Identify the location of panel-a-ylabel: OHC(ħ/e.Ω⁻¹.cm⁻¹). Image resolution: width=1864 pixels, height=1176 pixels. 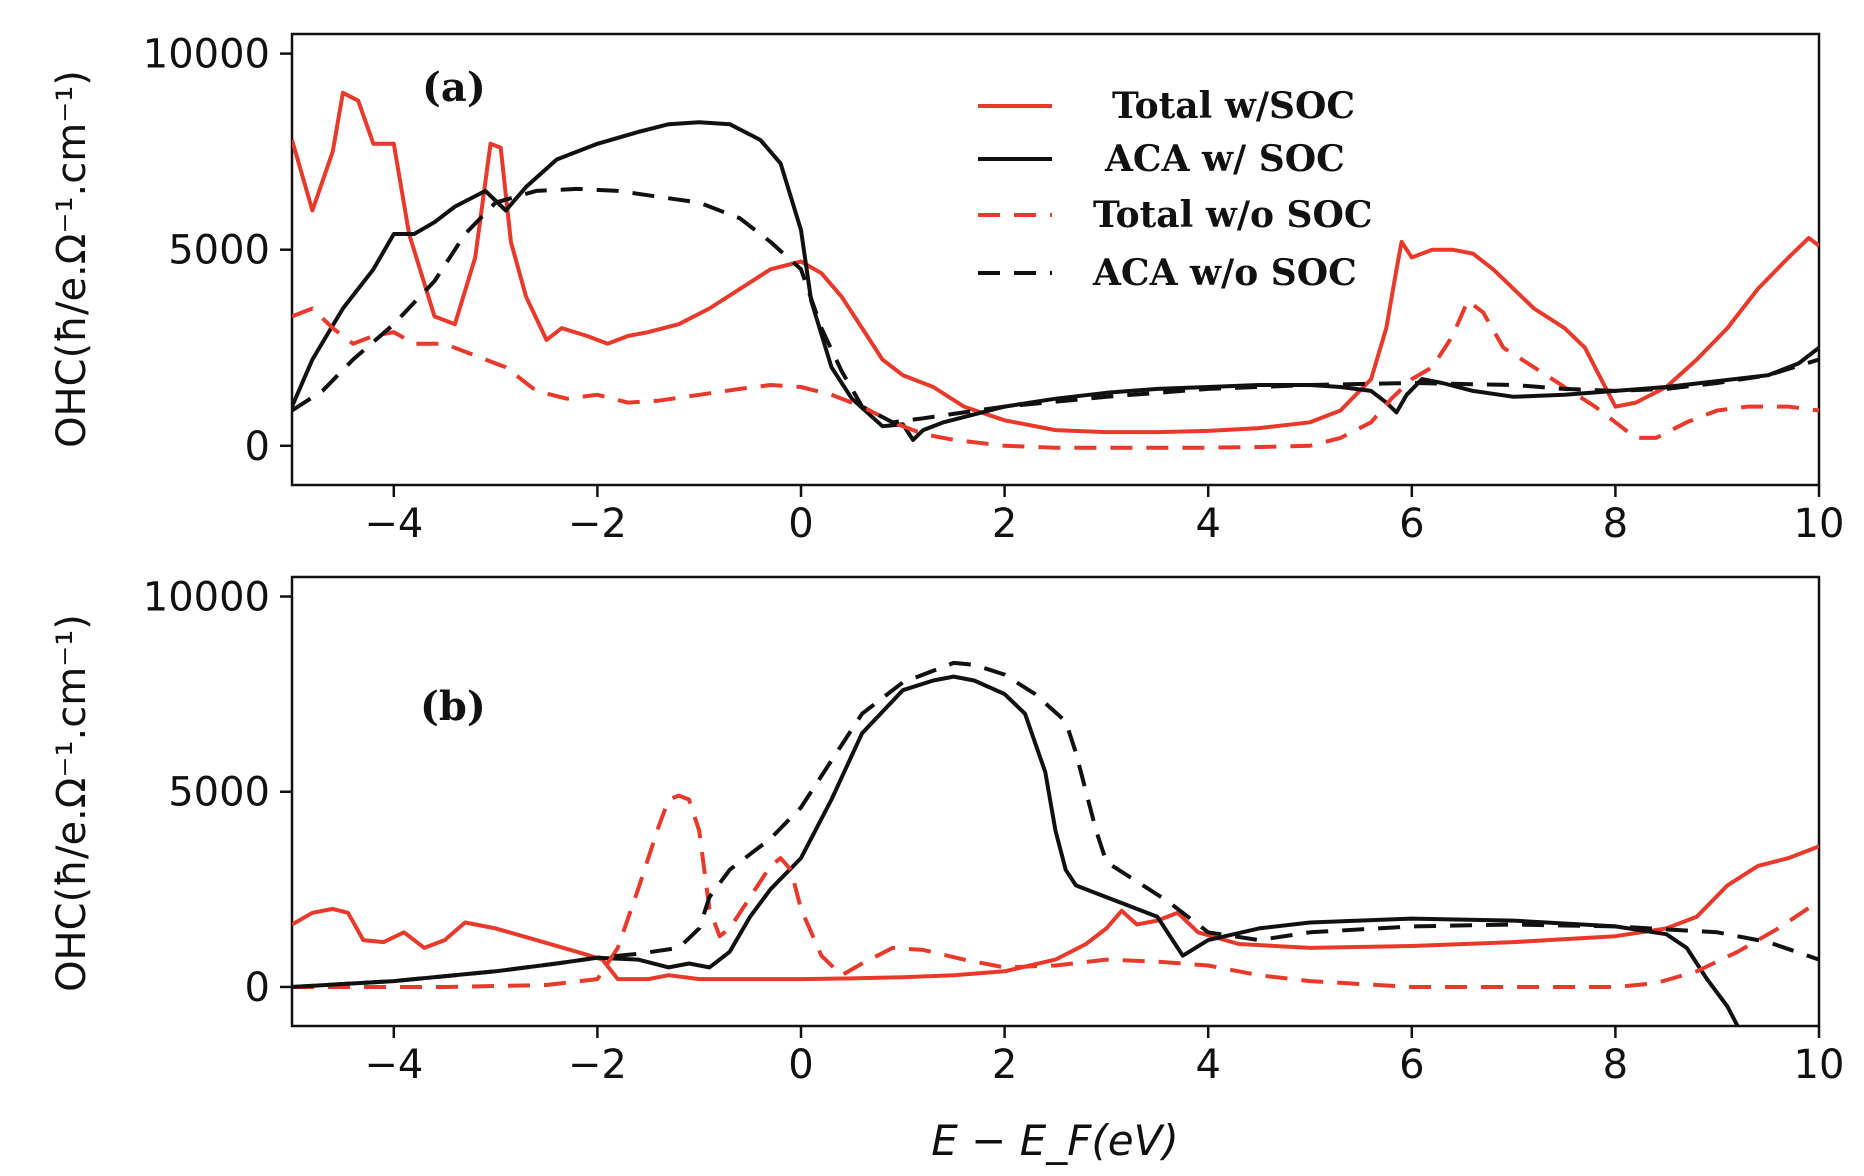
(72, 259).